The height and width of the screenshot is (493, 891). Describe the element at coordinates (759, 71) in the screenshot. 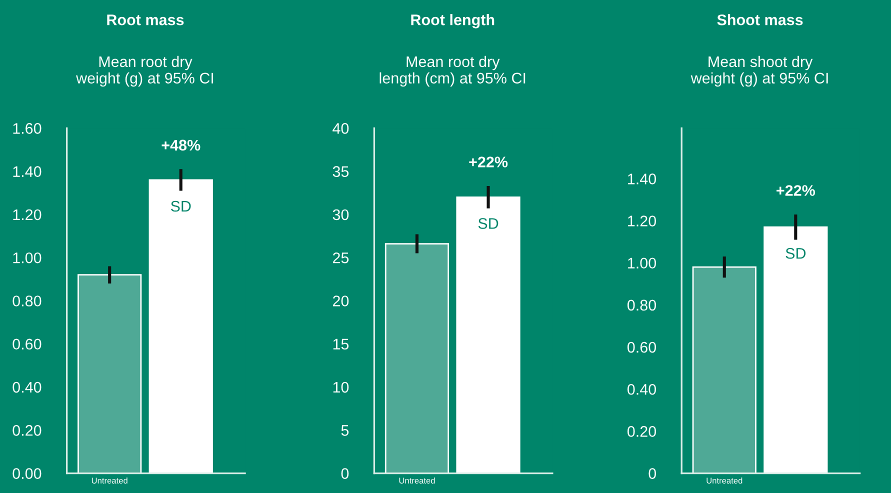

I see `chart-subtitle: Mean shoot dry weight (g) at 95% CI` at that location.